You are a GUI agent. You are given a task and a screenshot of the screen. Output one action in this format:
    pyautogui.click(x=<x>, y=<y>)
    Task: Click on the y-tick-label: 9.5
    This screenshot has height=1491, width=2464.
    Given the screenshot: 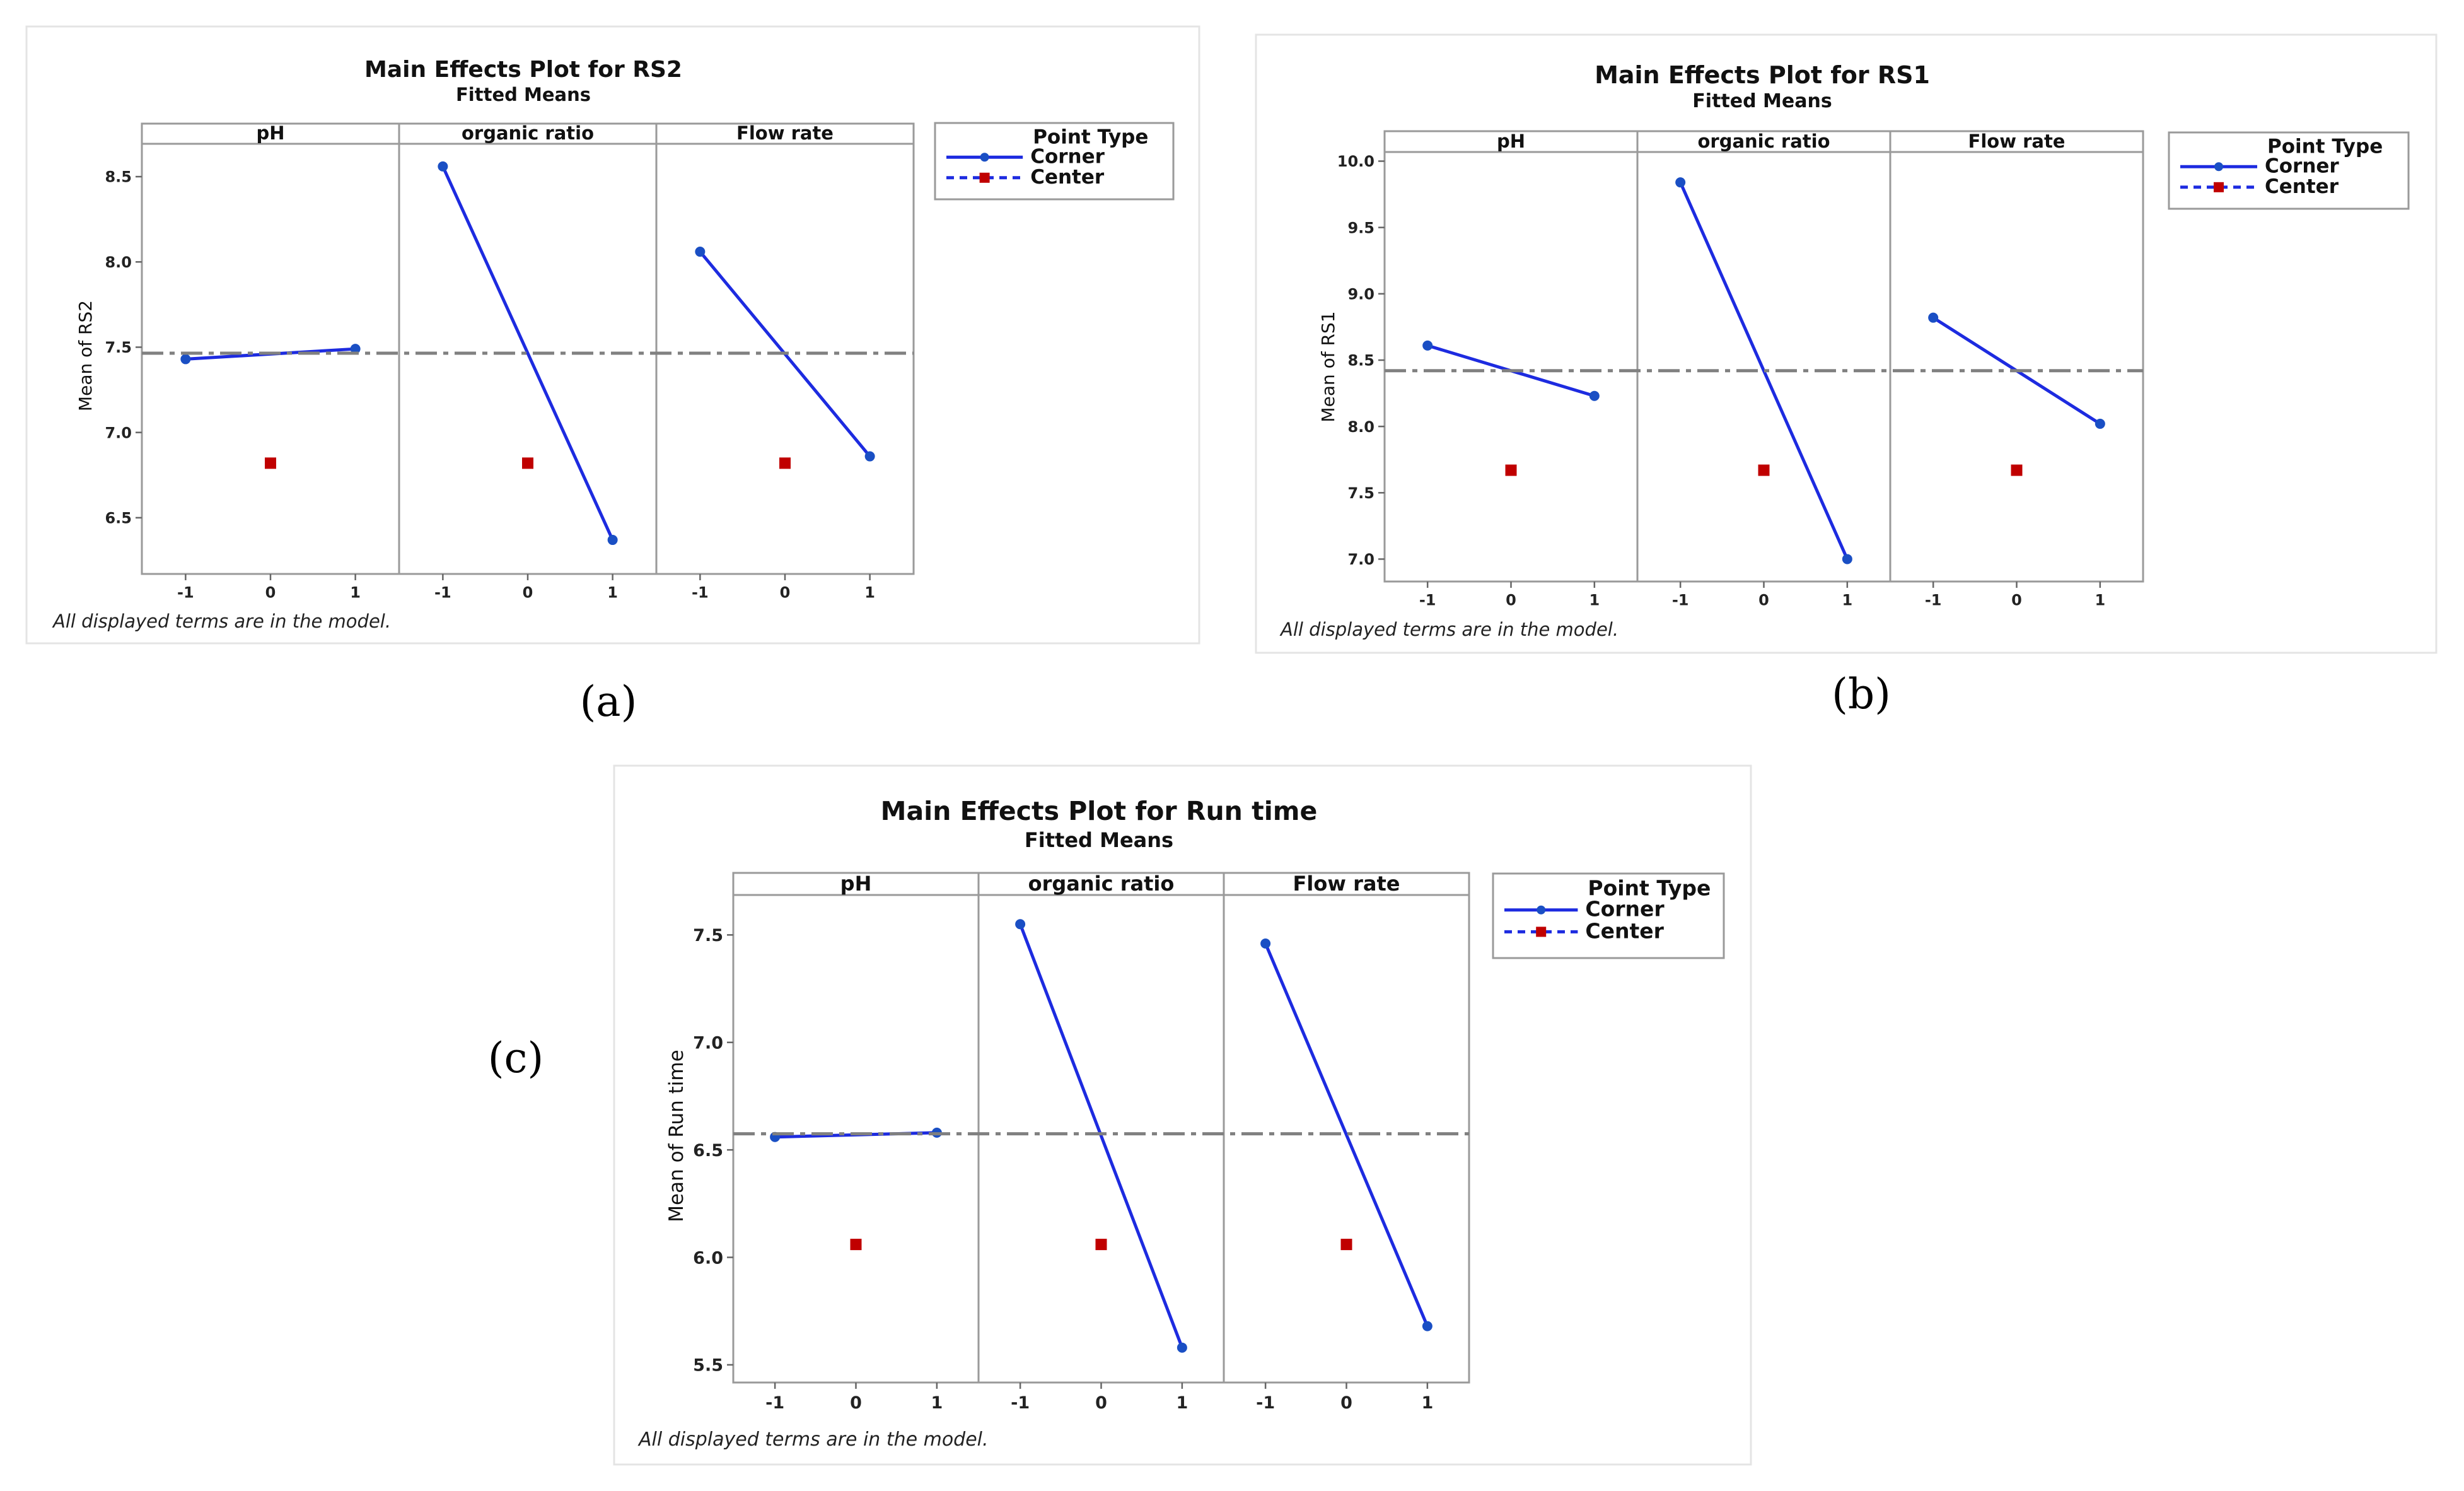 What is the action you would take?
    pyautogui.click(x=1360, y=228)
    